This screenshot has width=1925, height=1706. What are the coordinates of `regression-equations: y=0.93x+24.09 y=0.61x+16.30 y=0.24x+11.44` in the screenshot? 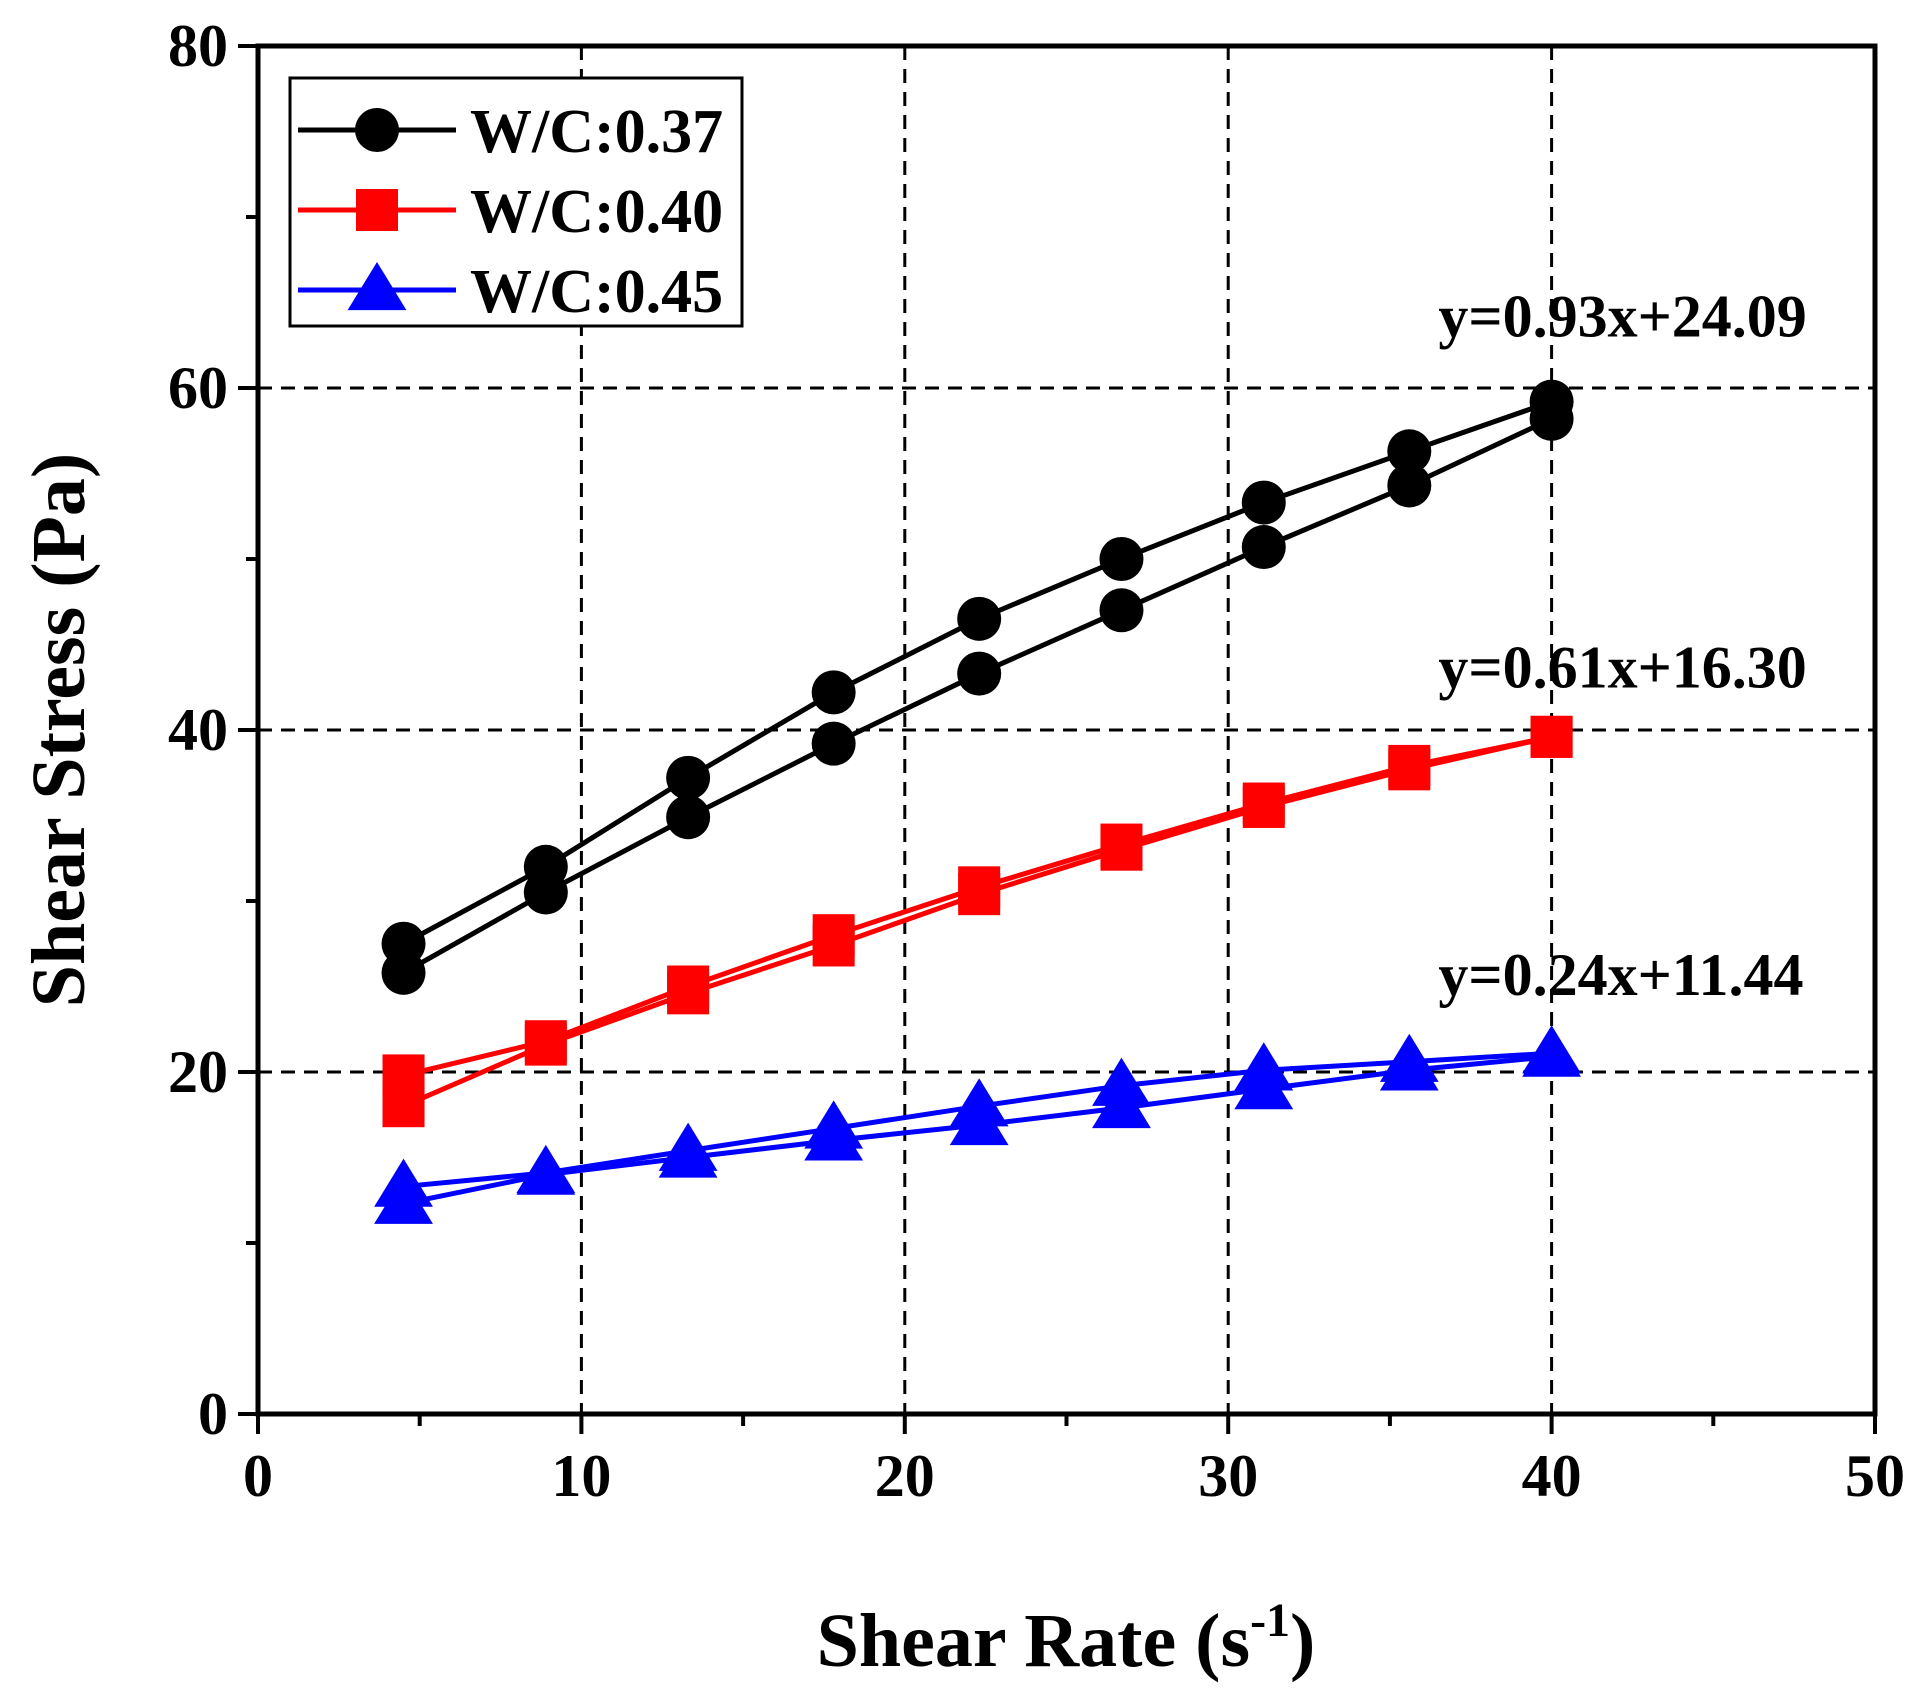 It's located at (1622, 646).